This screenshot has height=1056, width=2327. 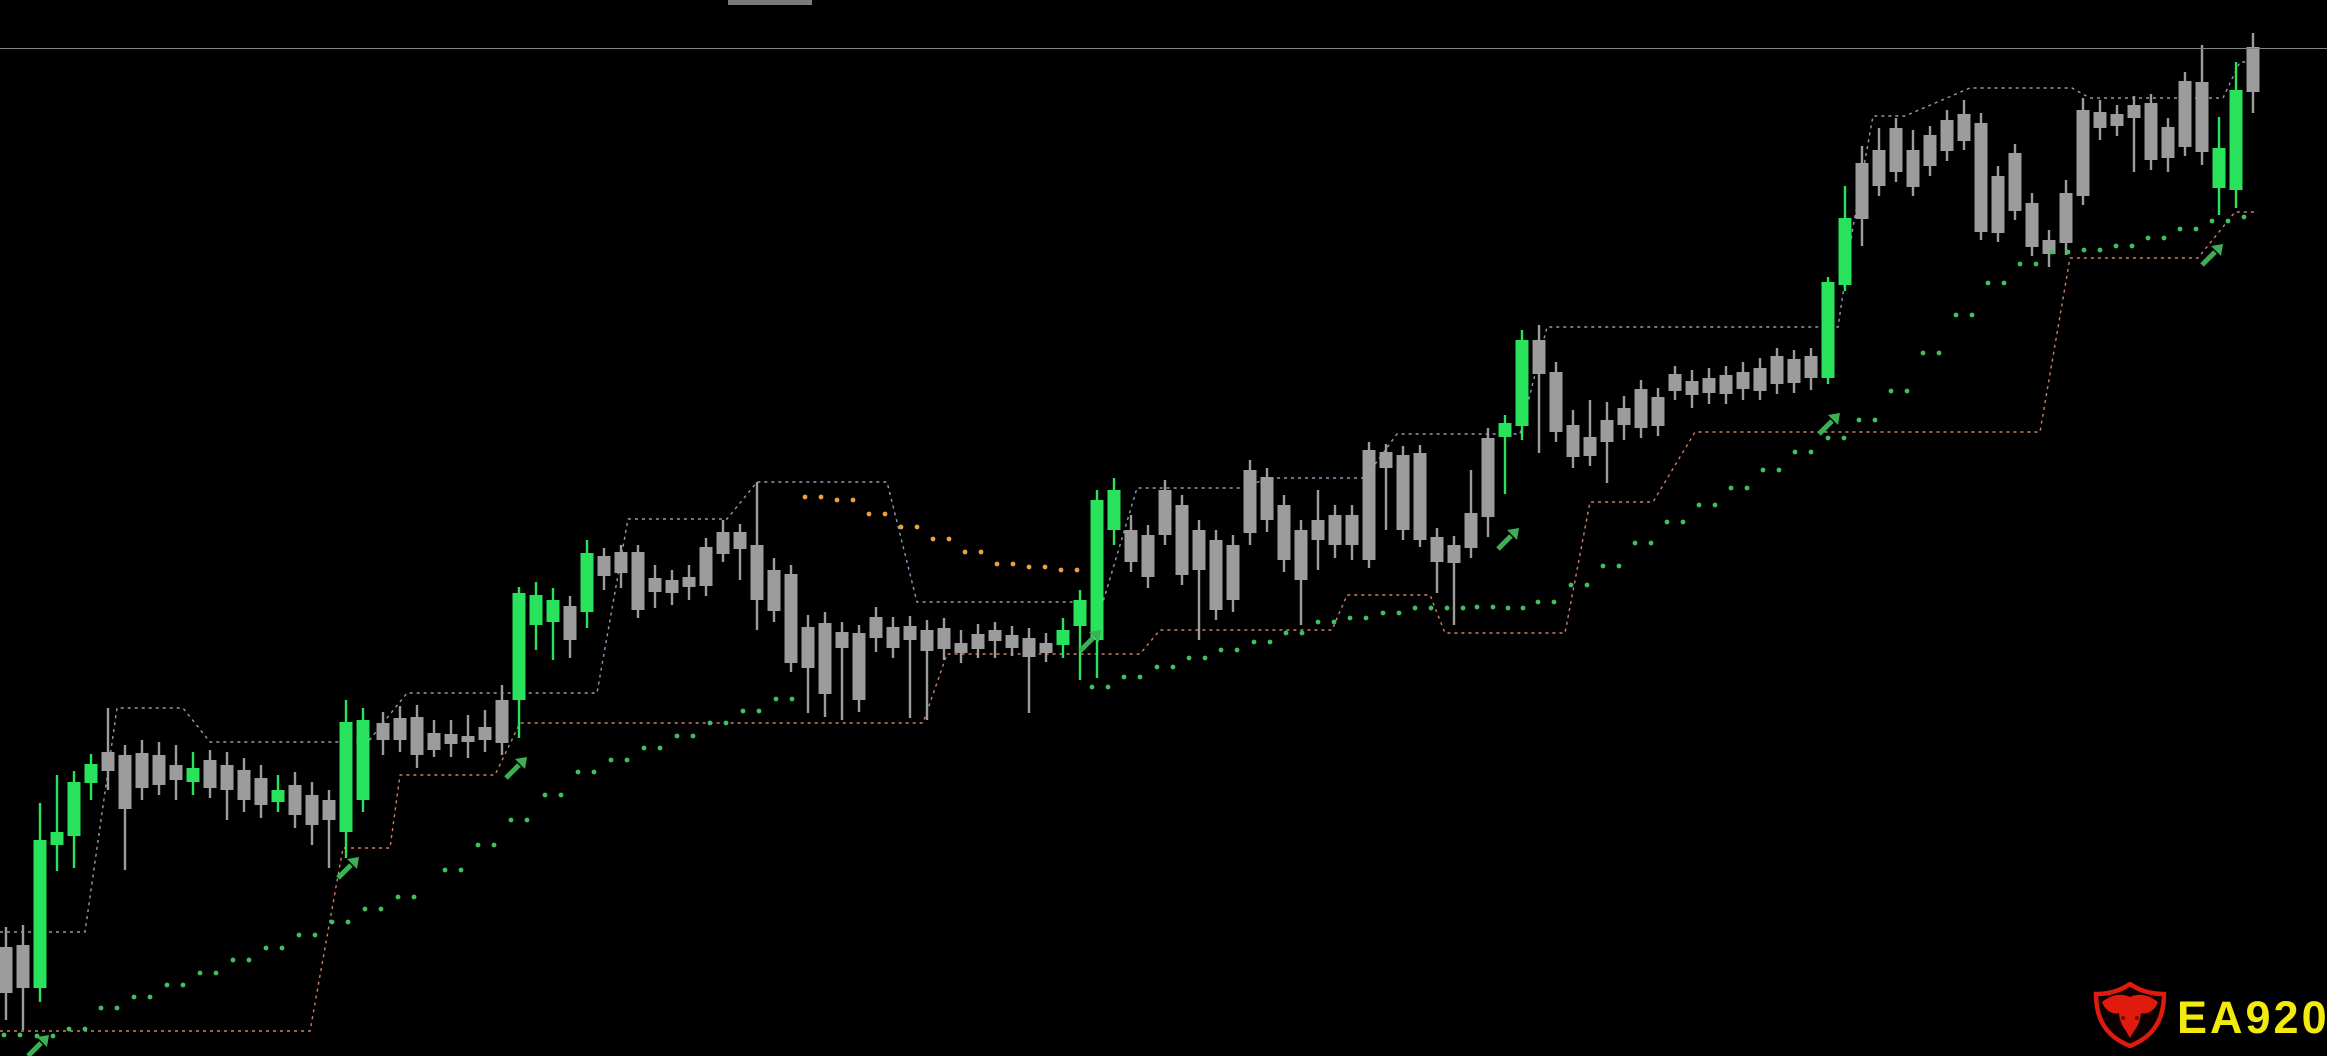 What do you see at coordinates (1163, 48) in the screenshot?
I see `chart-top-separator-line` at bounding box center [1163, 48].